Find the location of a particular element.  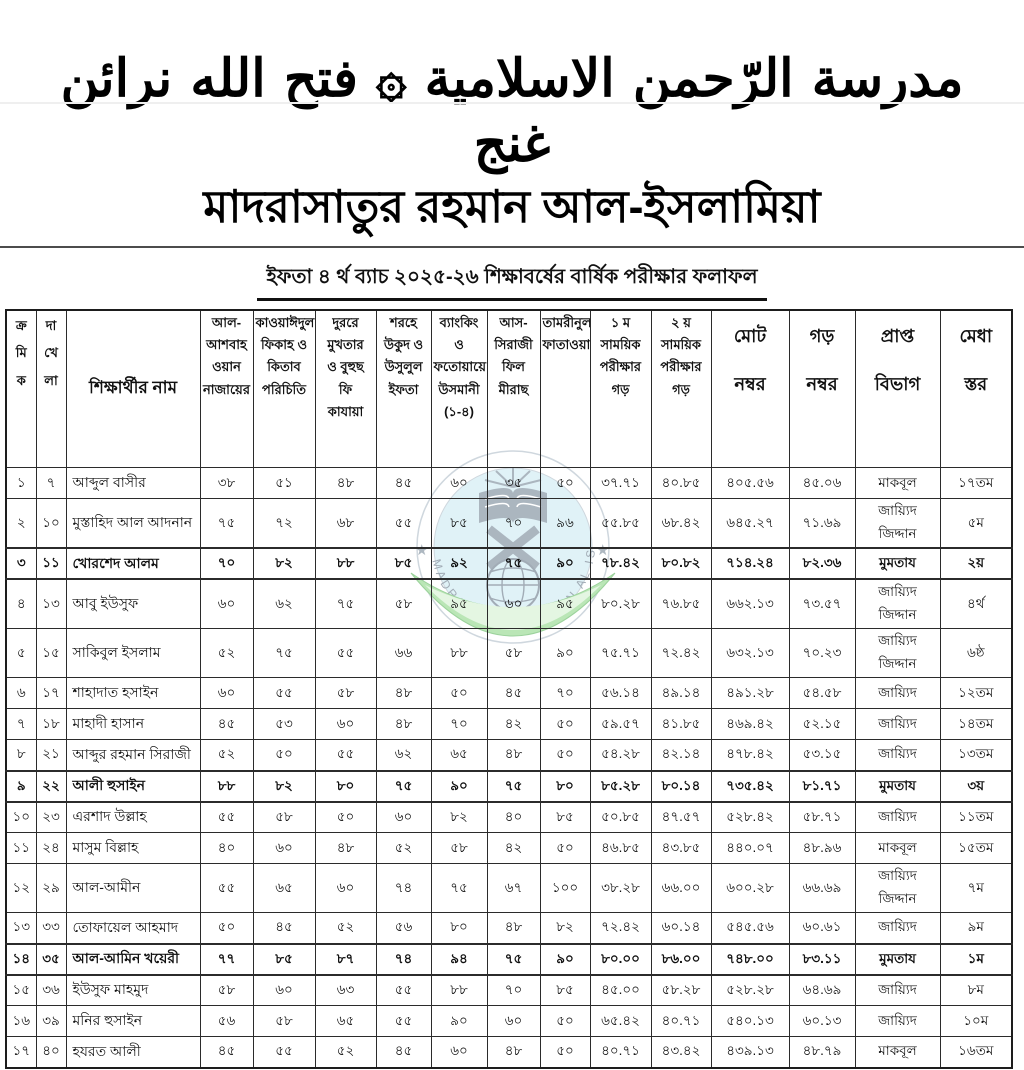

roll-cell: ৪০ is located at coordinates (51, 1052).